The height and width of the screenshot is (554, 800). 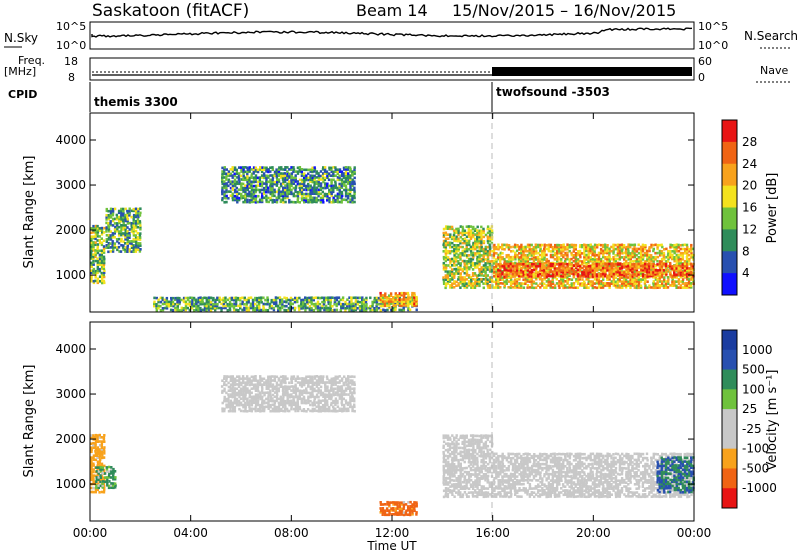 I want to click on nave-tick-high: 60, so click(x=705, y=61).